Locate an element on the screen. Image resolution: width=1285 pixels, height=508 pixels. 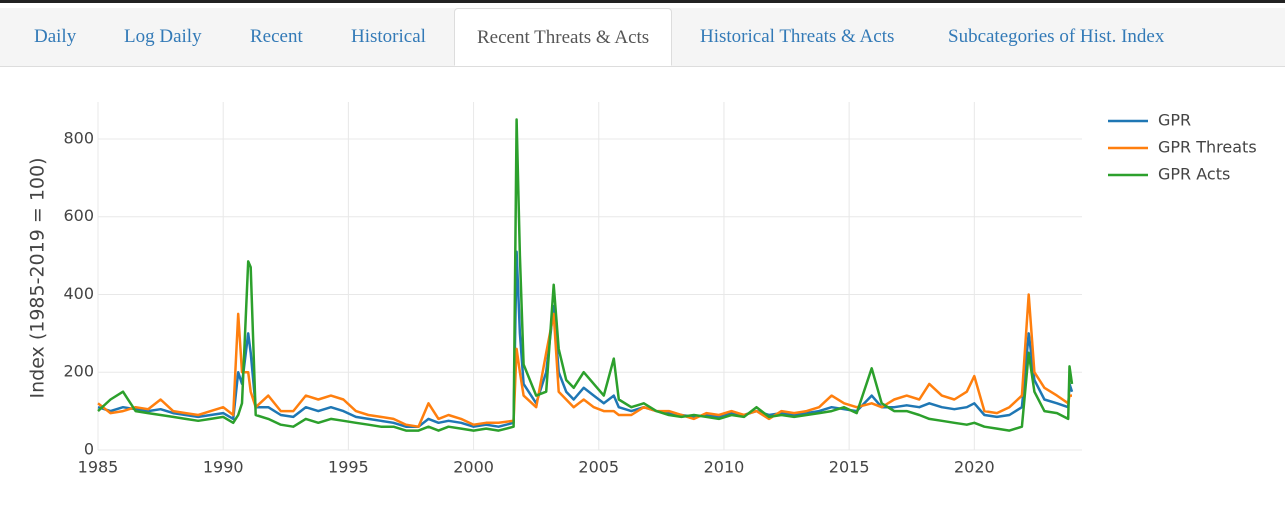
x-tick-label: 2005 is located at coordinates (598, 467).